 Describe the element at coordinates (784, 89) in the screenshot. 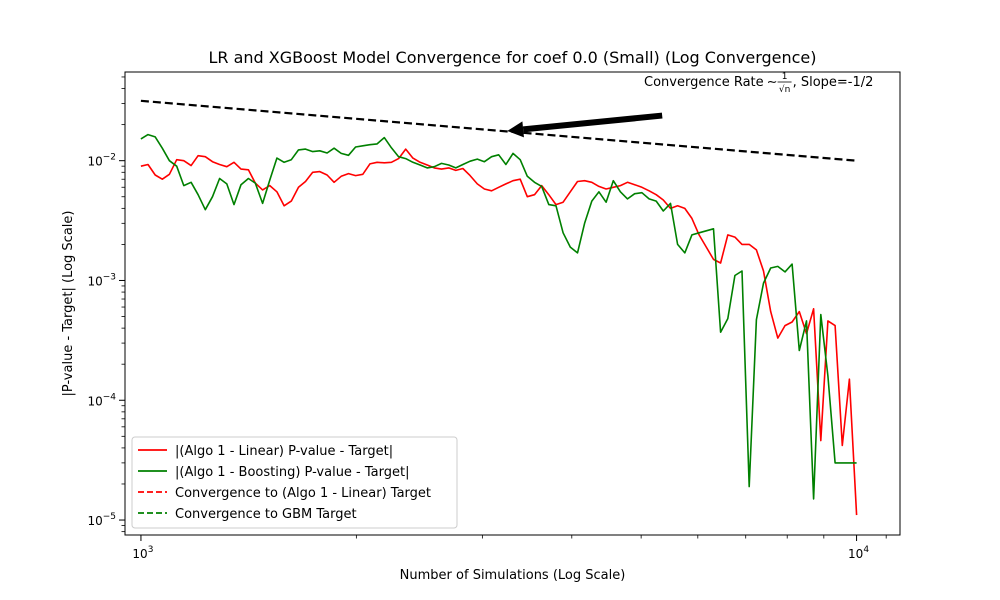

I see `annotation-fraction-denominator: √n` at that location.